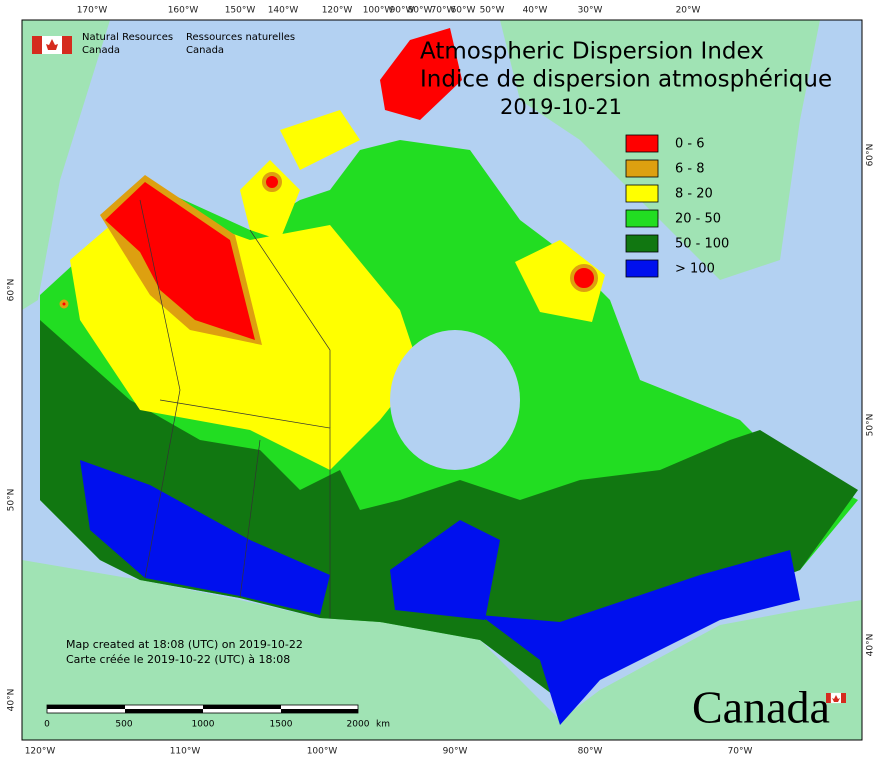 This screenshot has width=880, height=764. What do you see at coordinates (455, 400) in the screenshot?
I see `hudson-bay` at bounding box center [455, 400].